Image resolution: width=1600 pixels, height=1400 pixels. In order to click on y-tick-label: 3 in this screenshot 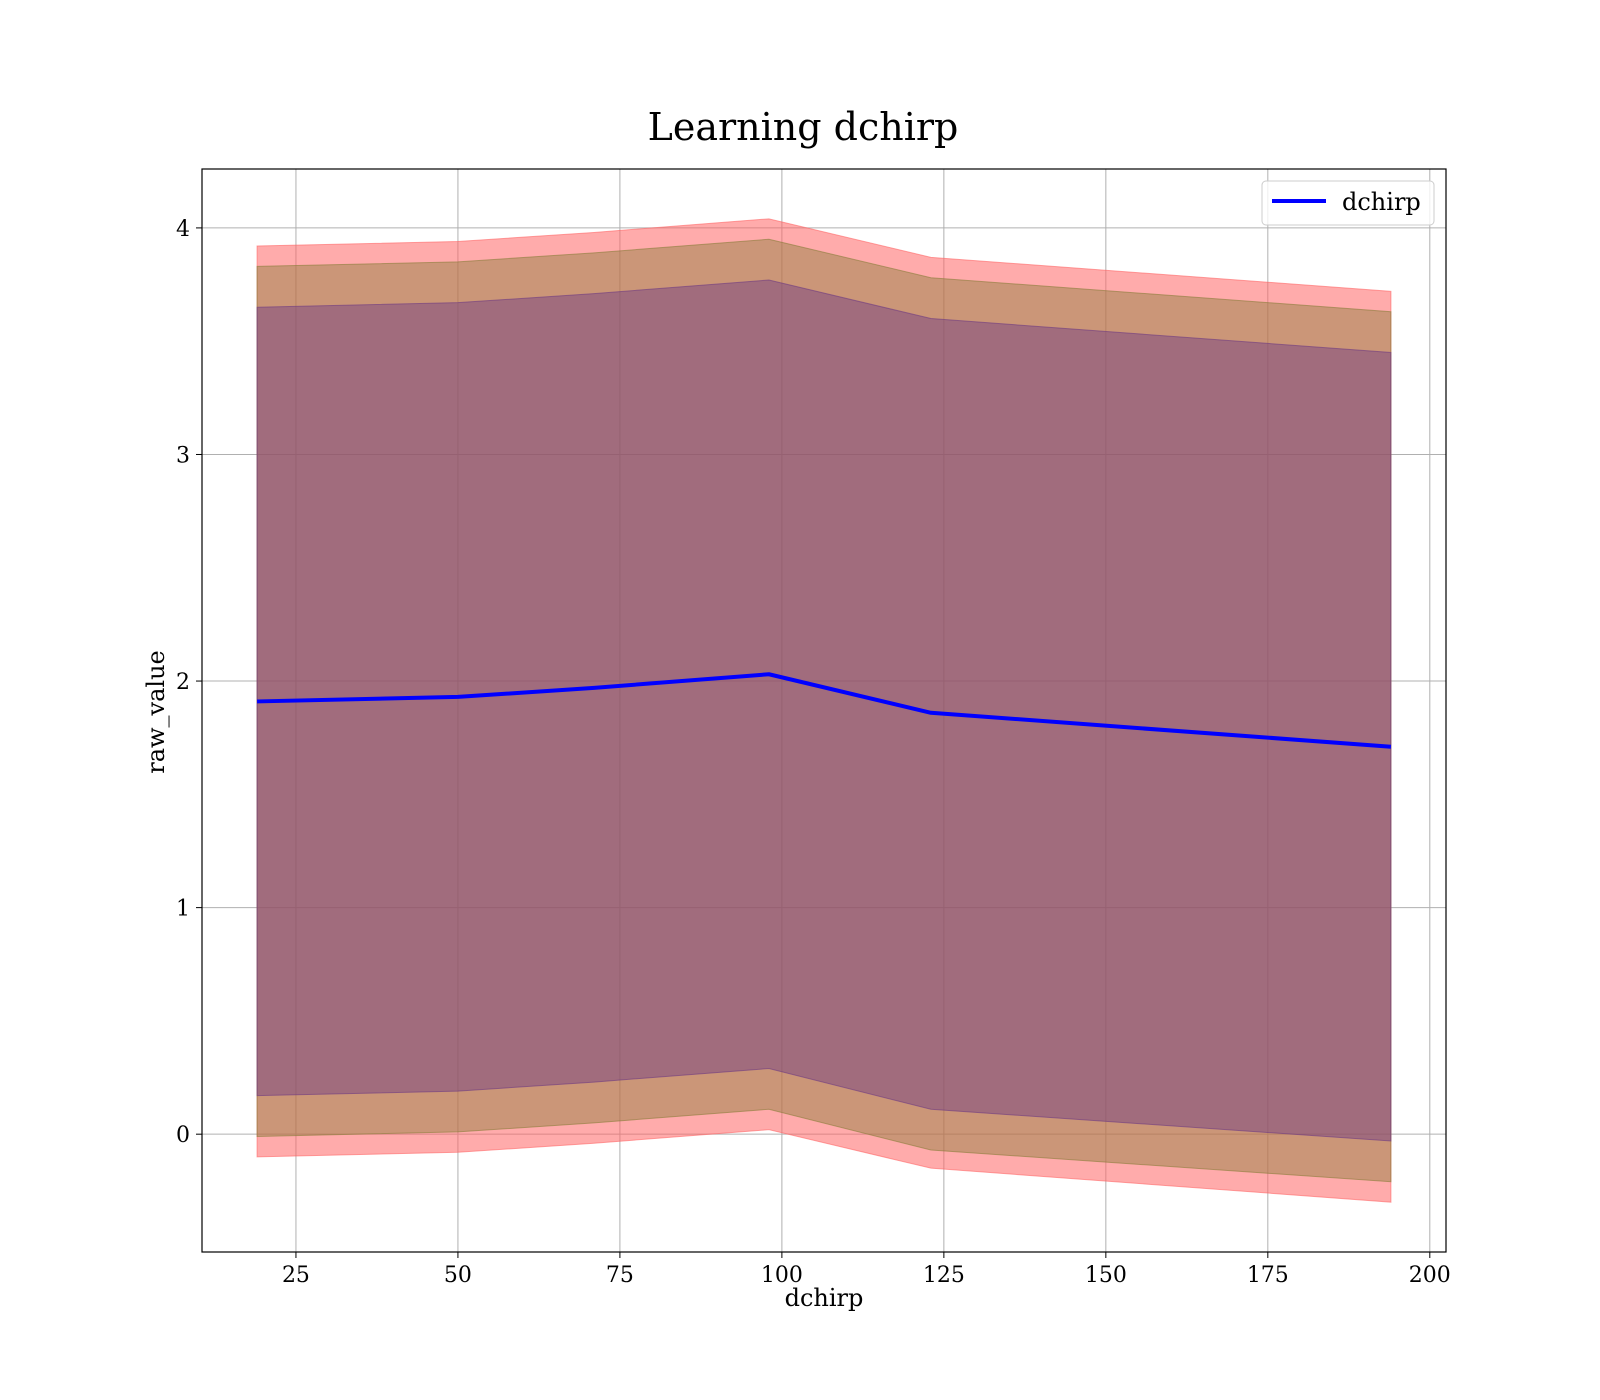, I will do `click(183, 455)`.